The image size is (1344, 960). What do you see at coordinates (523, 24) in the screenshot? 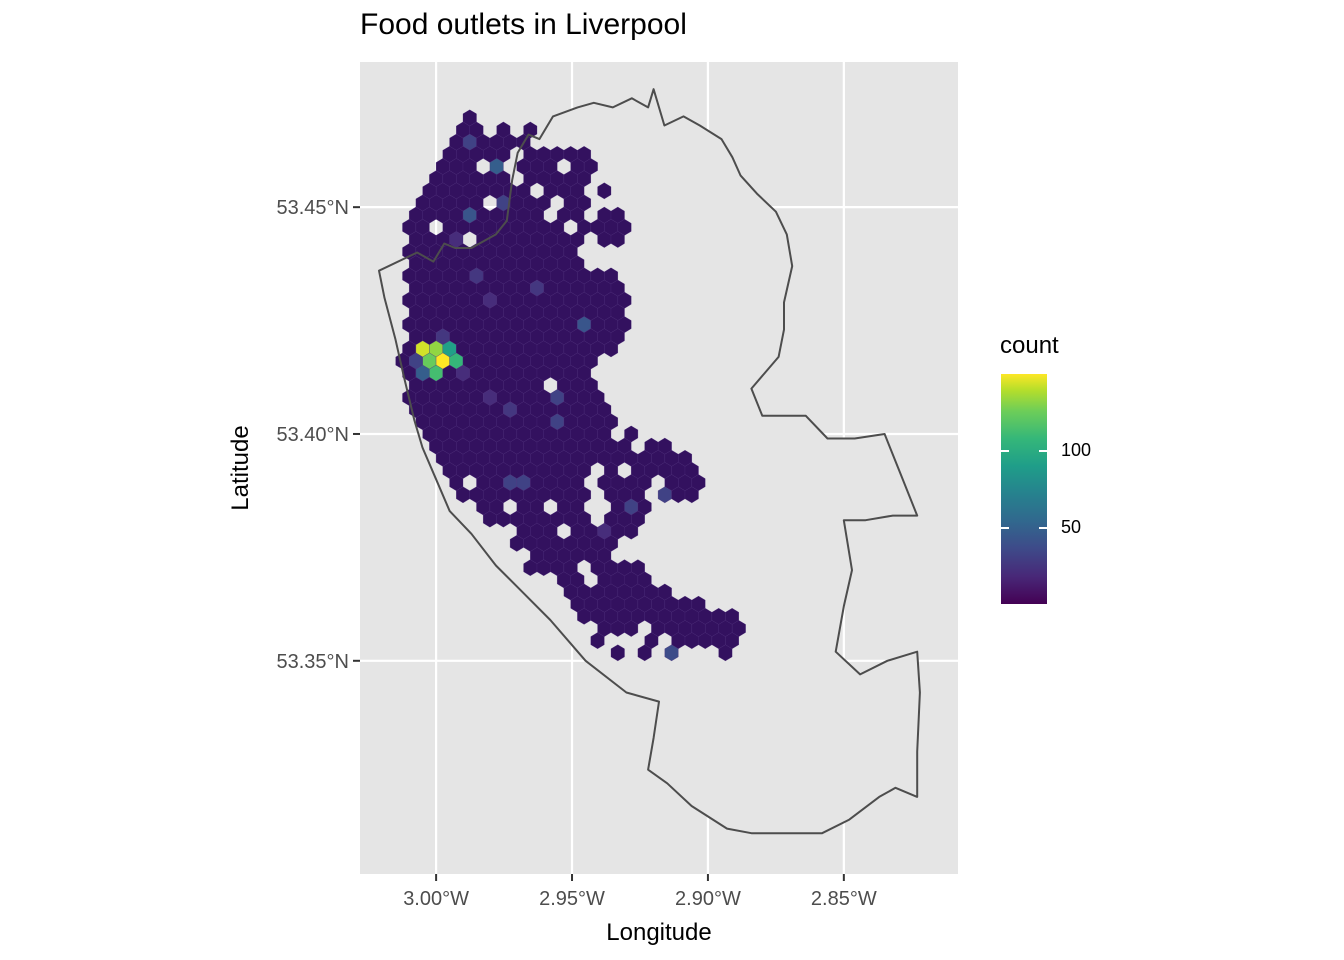
I see `chart-title: Food outlets in Liverpool` at bounding box center [523, 24].